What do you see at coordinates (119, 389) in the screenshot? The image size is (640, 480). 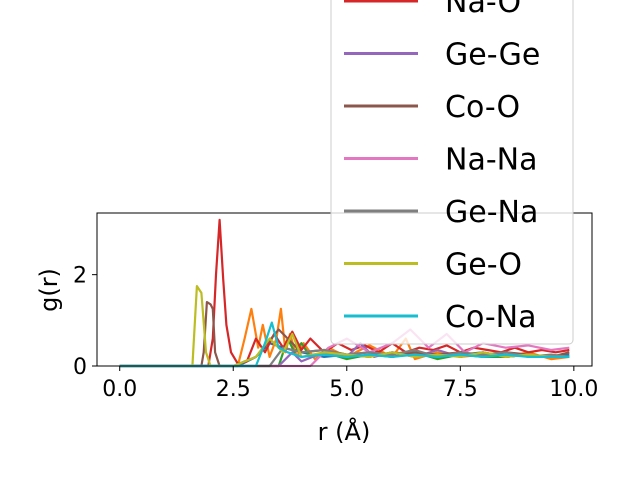 I see `x-tick-label: 0.0` at bounding box center [119, 389].